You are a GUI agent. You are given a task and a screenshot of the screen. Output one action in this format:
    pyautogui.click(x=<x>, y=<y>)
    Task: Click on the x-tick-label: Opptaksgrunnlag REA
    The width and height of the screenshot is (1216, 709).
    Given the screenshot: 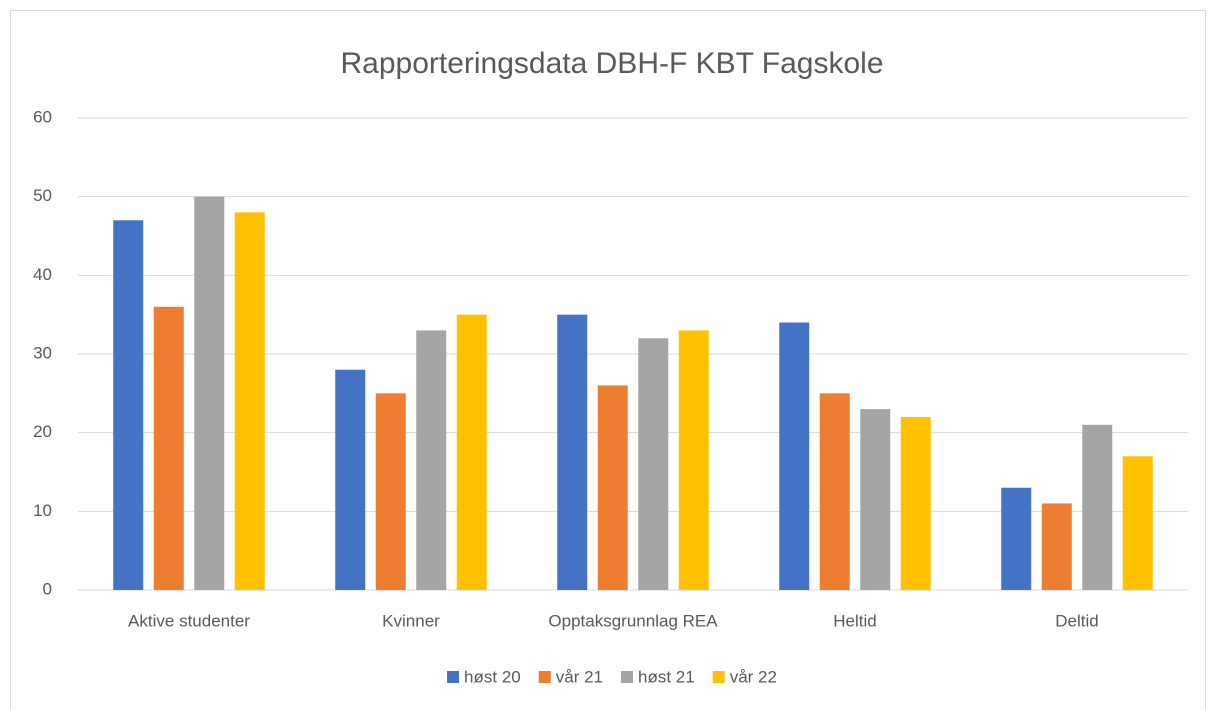 What is the action you would take?
    pyautogui.click(x=633, y=620)
    